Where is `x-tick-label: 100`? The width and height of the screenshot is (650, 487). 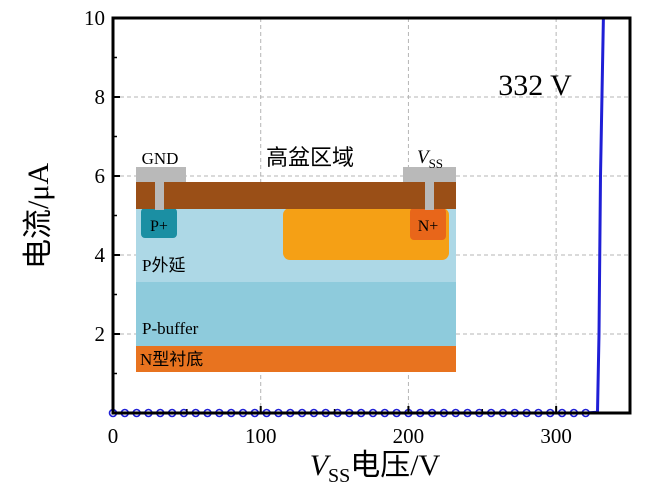 x-tick-label: 100 is located at coordinates (261, 436).